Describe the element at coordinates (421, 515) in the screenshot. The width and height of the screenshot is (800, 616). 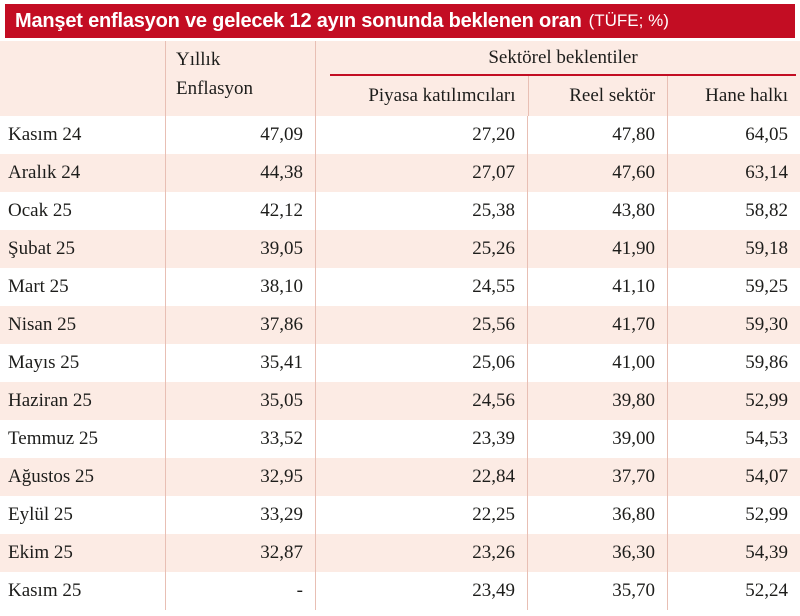
I see `market-participants-cell: 22,25` at that location.